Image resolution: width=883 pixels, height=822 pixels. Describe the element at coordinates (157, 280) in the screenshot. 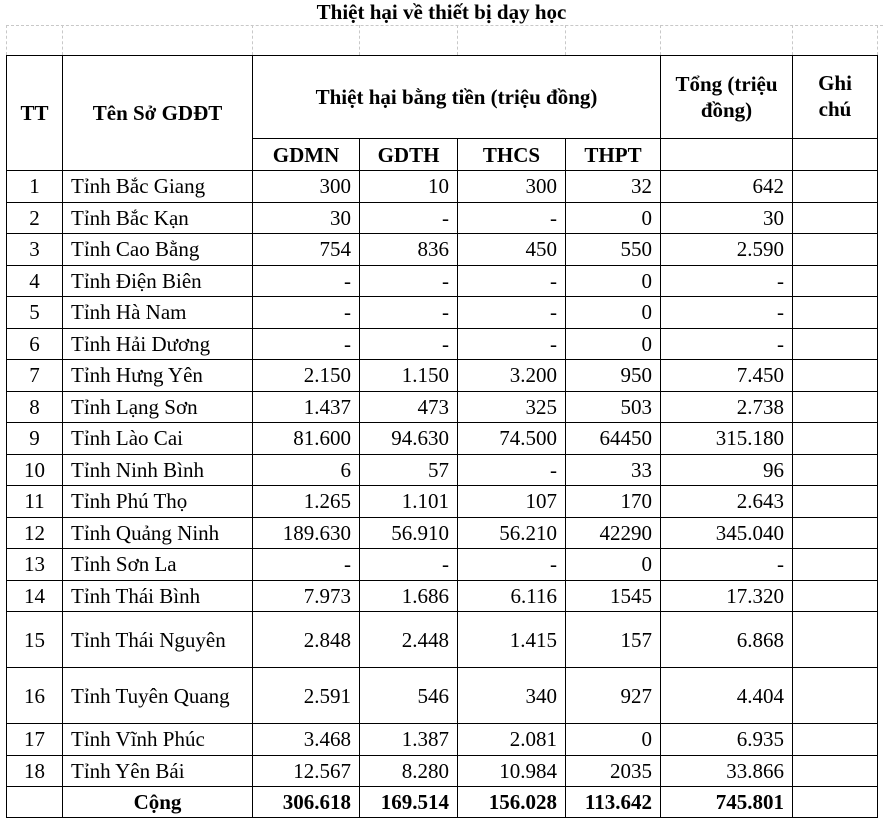

I see `province-name-cell: Tỉnh Điện Biên` at that location.